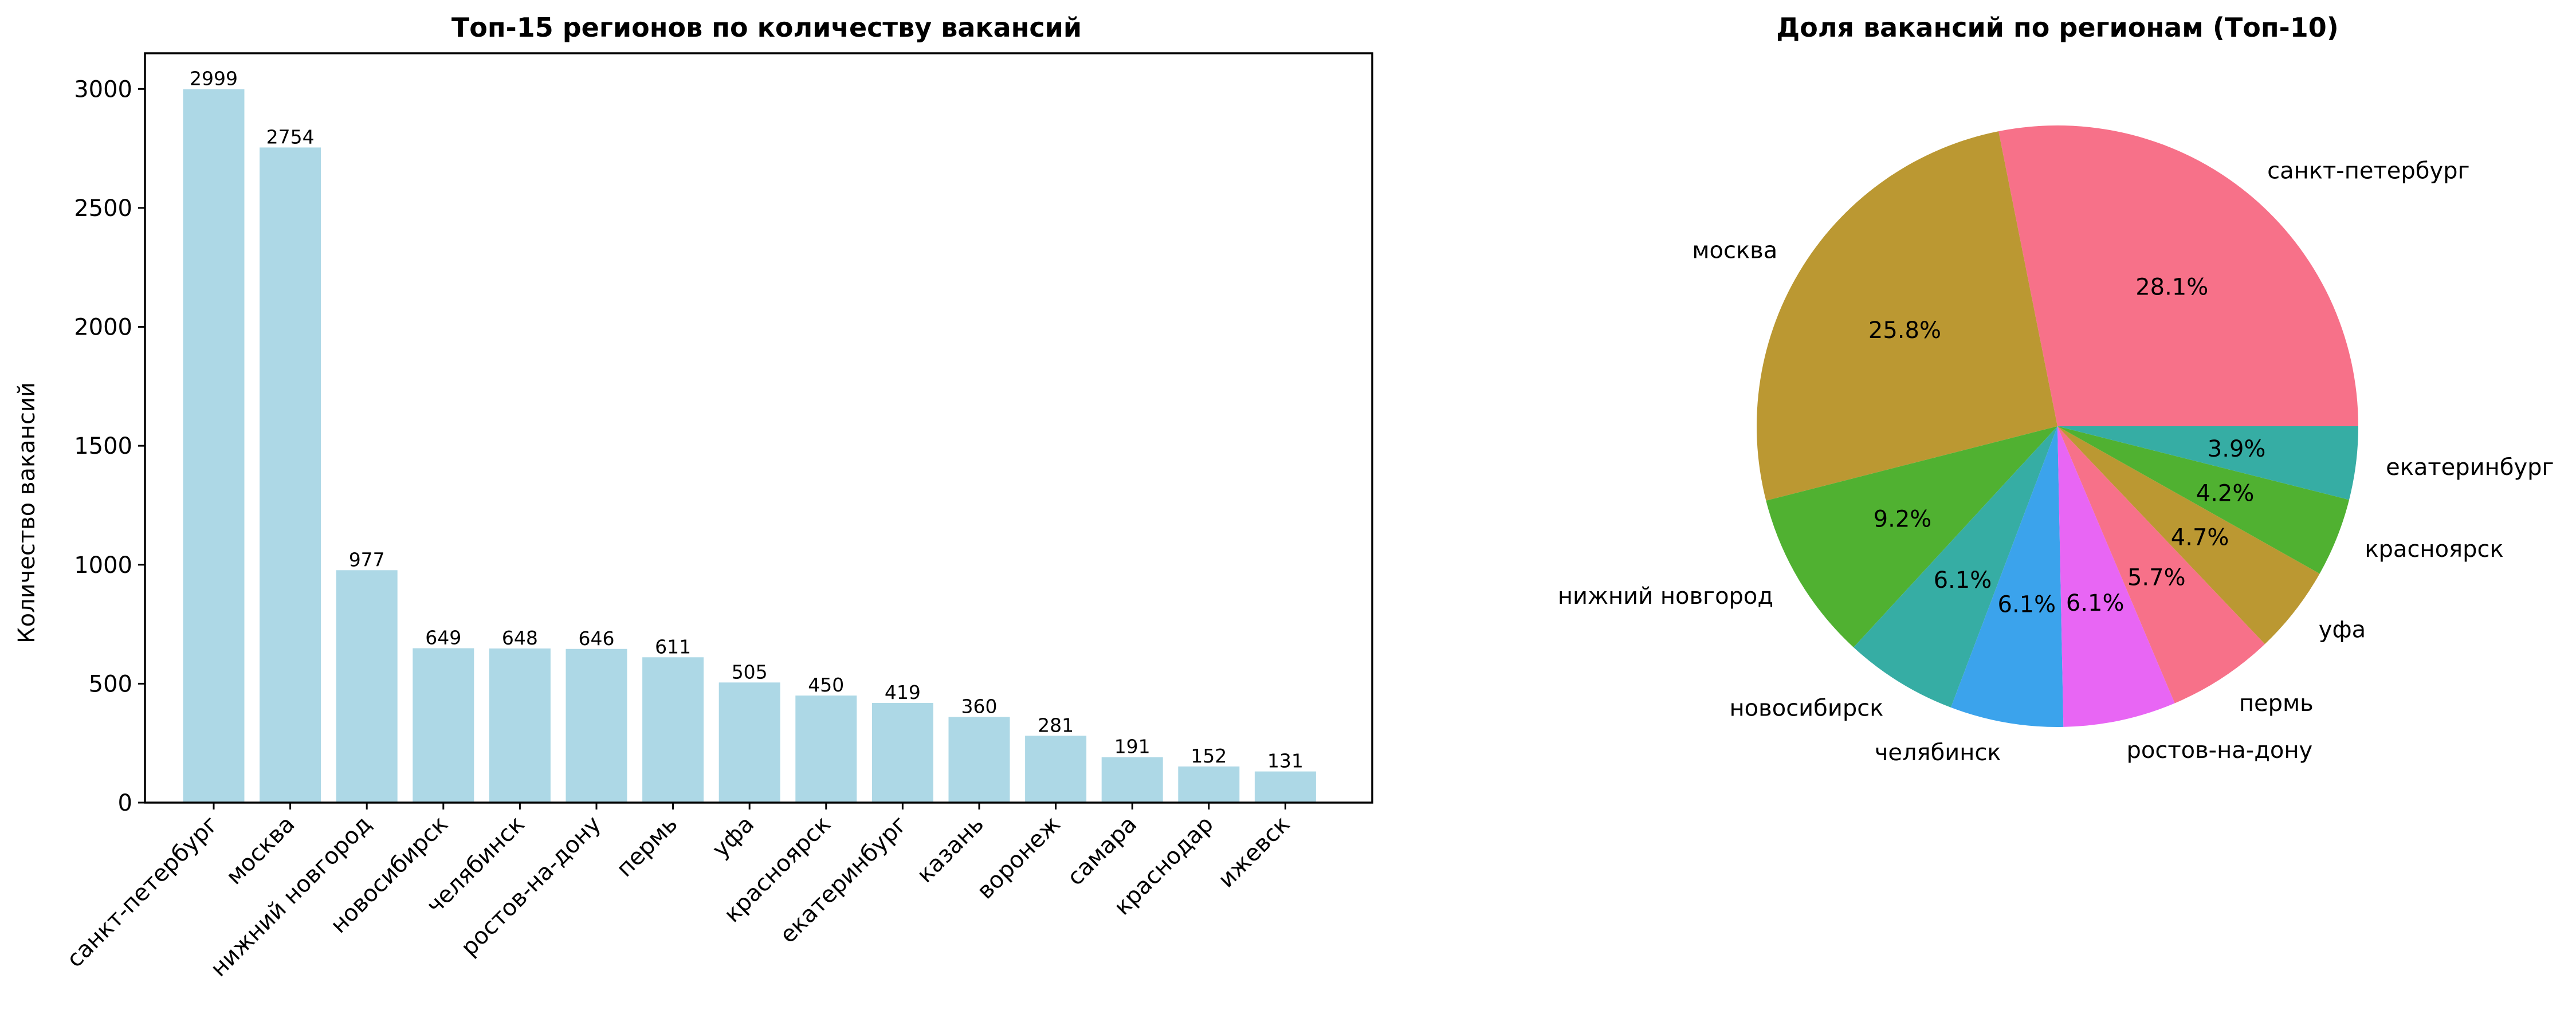 The image size is (2576, 1010). Describe the element at coordinates (1019, 858) in the screenshot. I see `x-tick-label: воронеж` at that location.